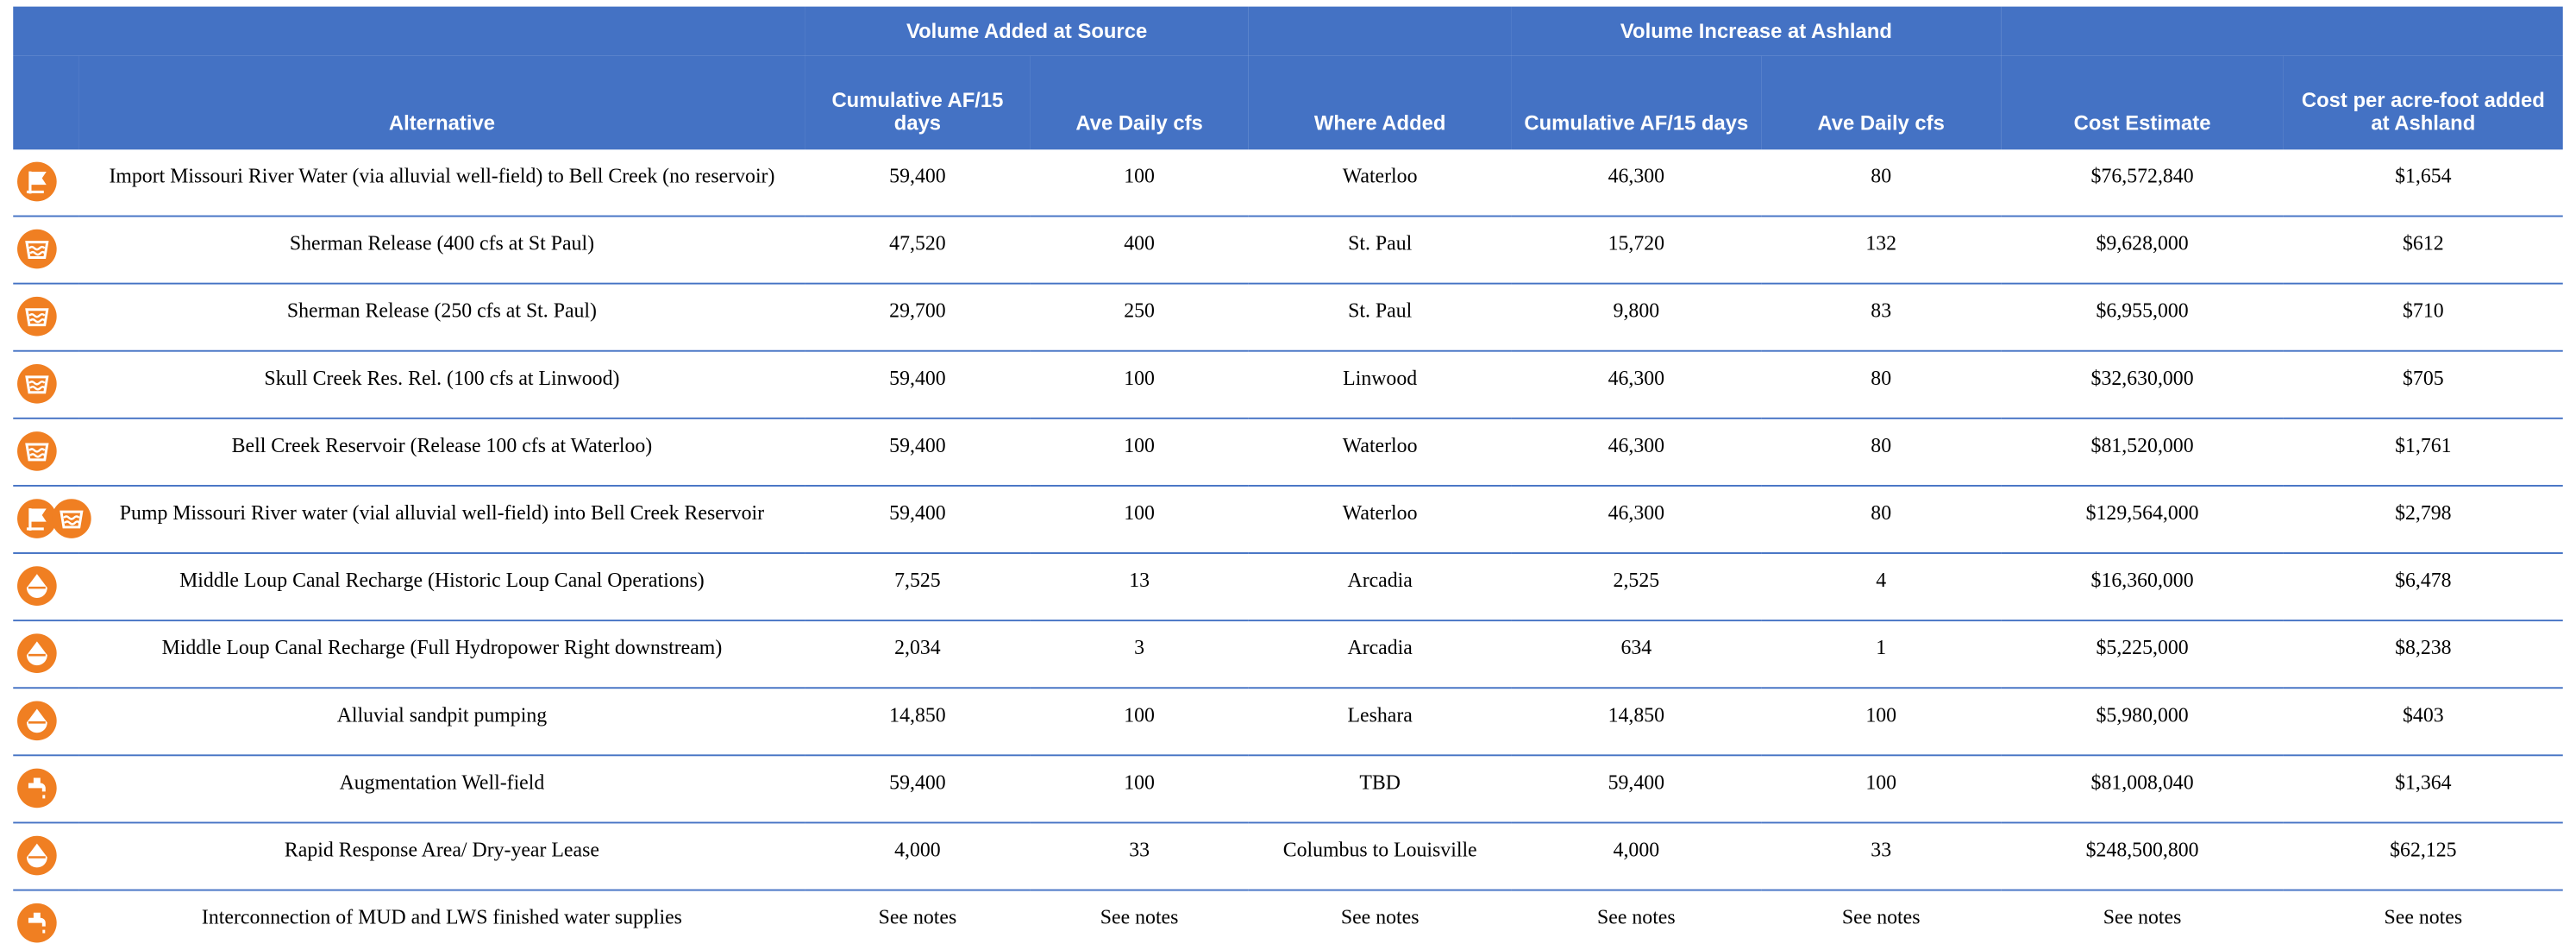 The height and width of the screenshot is (950, 2576). What do you see at coordinates (1380, 385) in the screenshot?
I see `value-cell: Linwood` at bounding box center [1380, 385].